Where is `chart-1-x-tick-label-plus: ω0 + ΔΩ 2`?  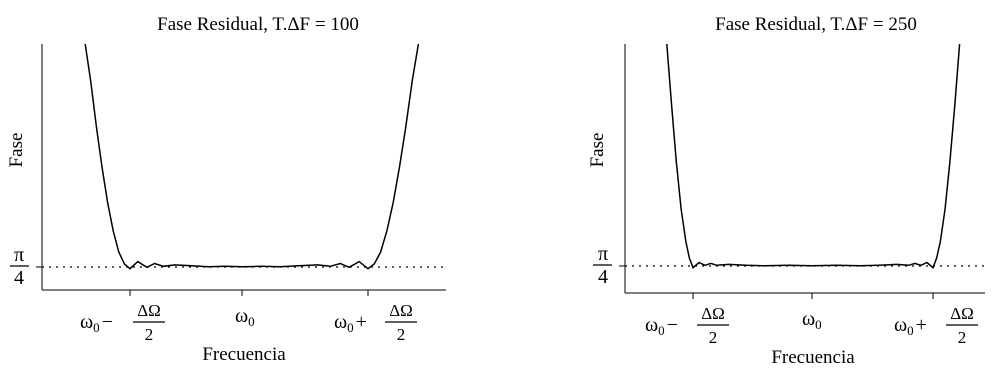 chart-1-x-tick-label-plus: ω0 + ΔΩ 2 is located at coordinates (375, 322).